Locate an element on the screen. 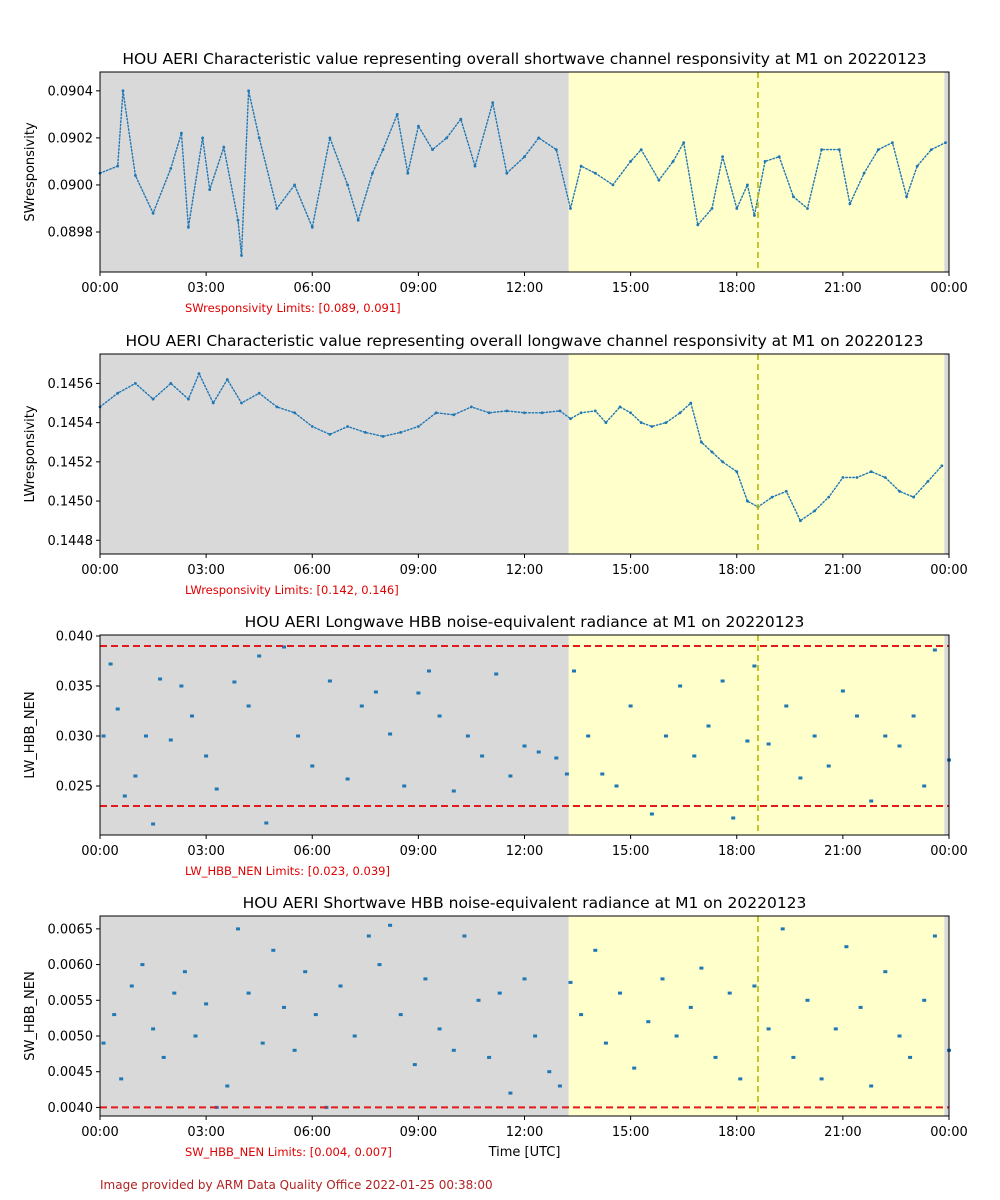 This screenshot has height=1200, width=1000. y-axis-label: LWresponsivity is located at coordinates (30, 453).